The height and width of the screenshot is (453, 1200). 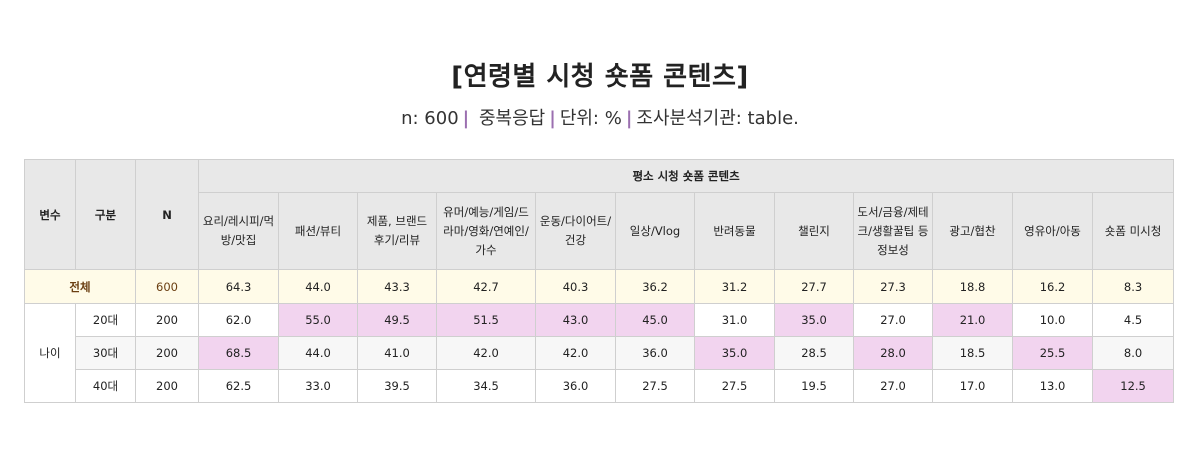 What do you see at coordinates (486, 286) in the screenshot?
I see `table-cell: 42.7` at bounding box center [486, 286].